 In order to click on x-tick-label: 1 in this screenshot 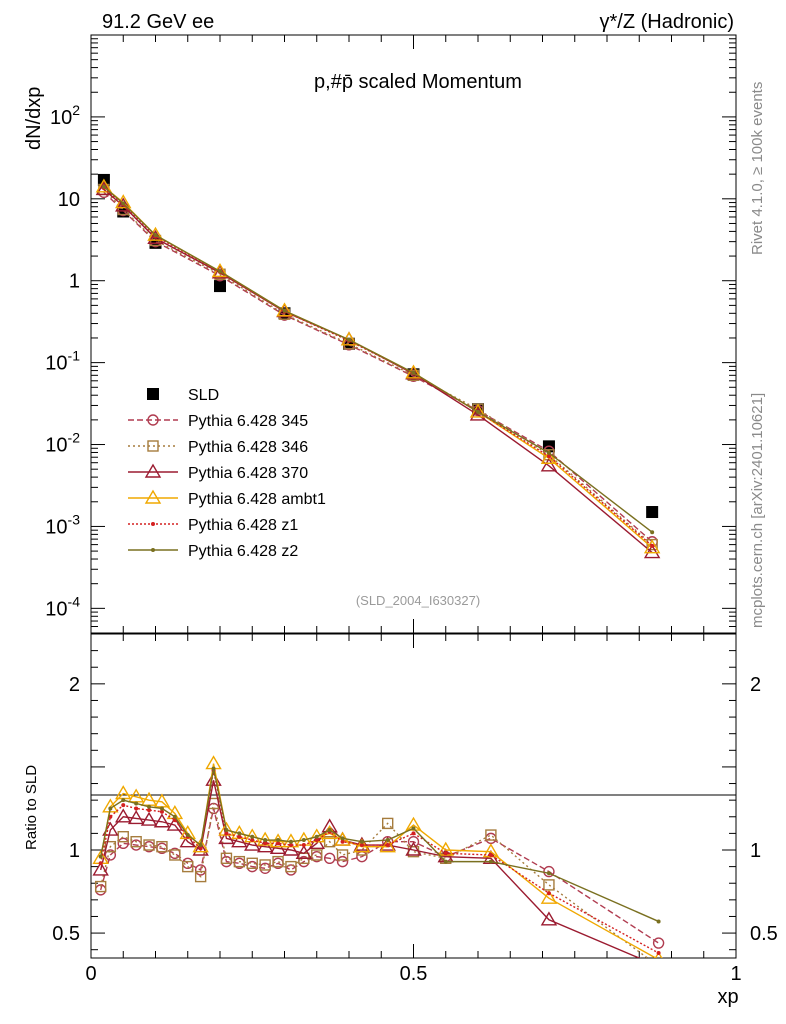, I will do `click(735, 974)`.